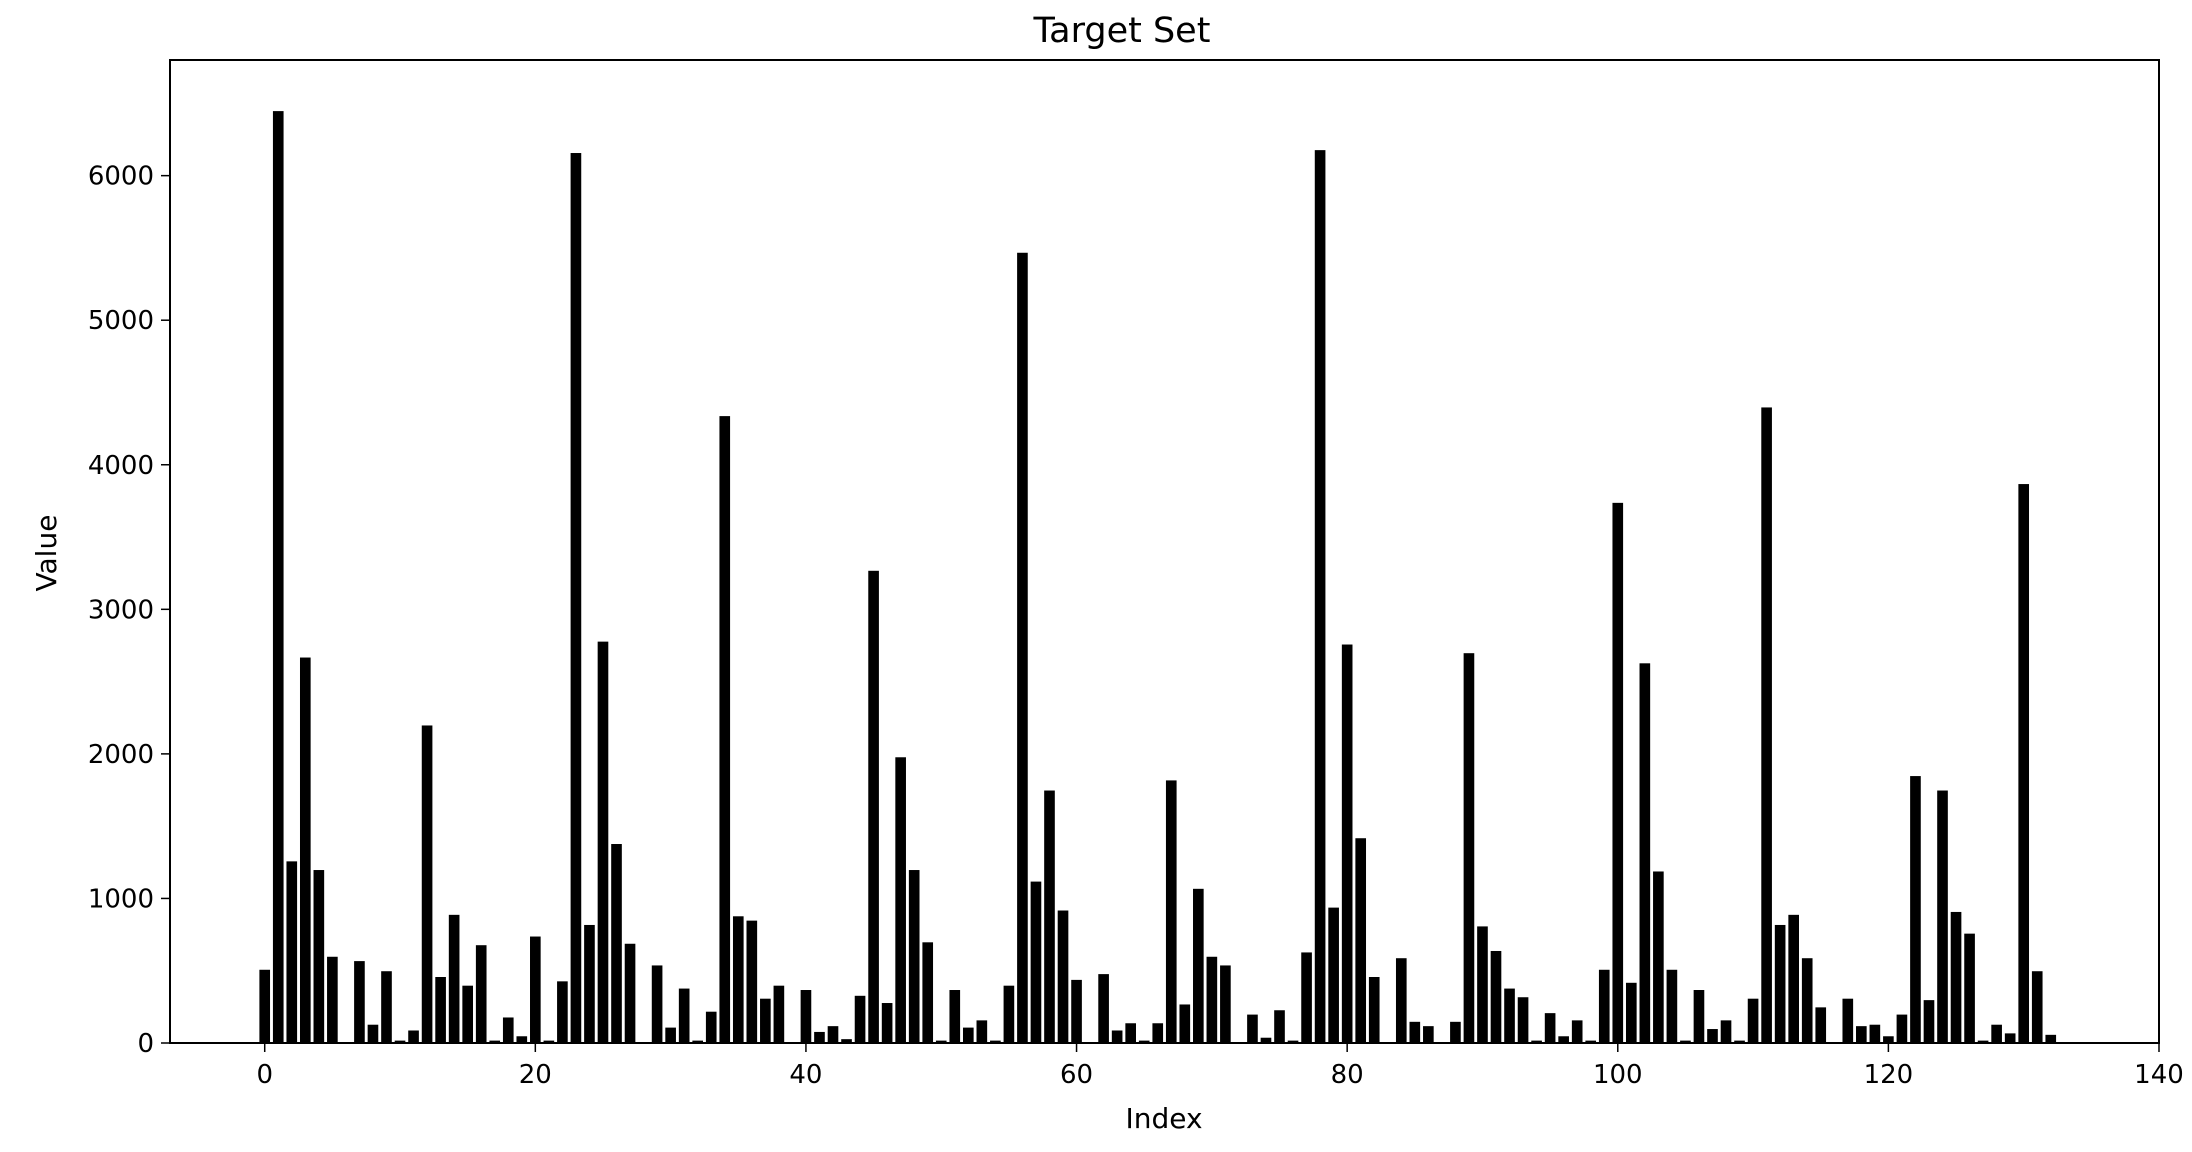 The image size is (2192, 1152). I want to click on y-axis-ticks: 0 1000 2000 3000 4000 5000 6000, so click(129, 610).